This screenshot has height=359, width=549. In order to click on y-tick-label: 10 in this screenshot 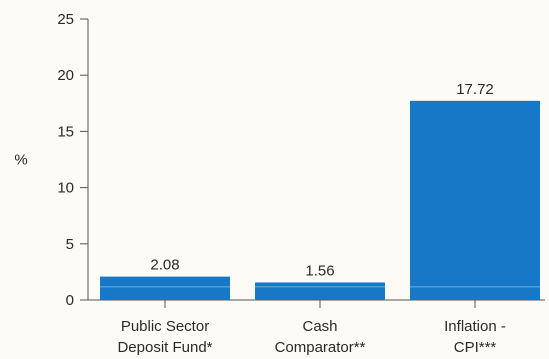, I will do `click(65, 188)`.